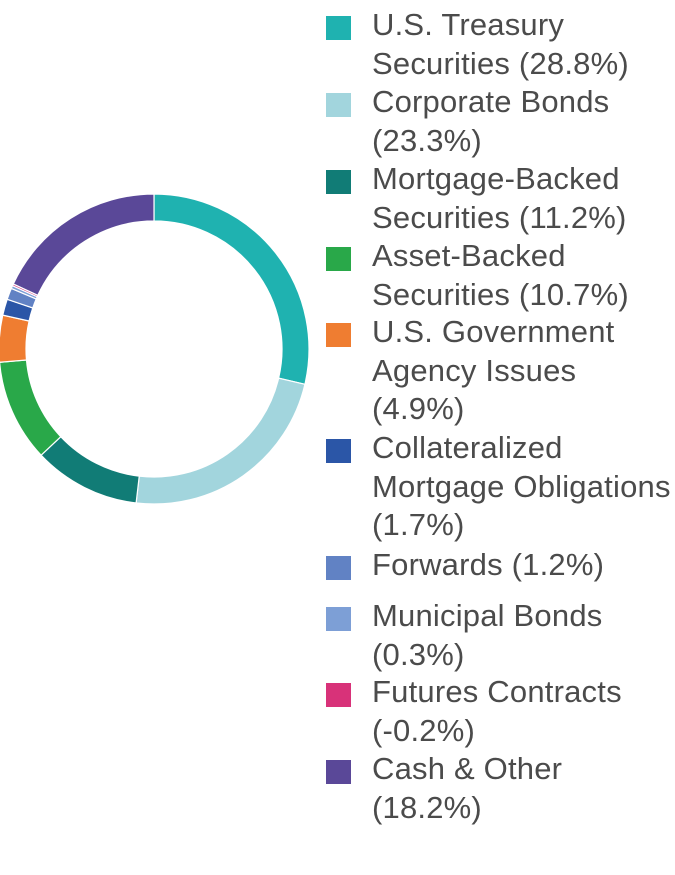 This screenshot has height=875, width=675. I want to click on legend-label: Mortgage-Backed Securities (11.2%), so click(499, 198).